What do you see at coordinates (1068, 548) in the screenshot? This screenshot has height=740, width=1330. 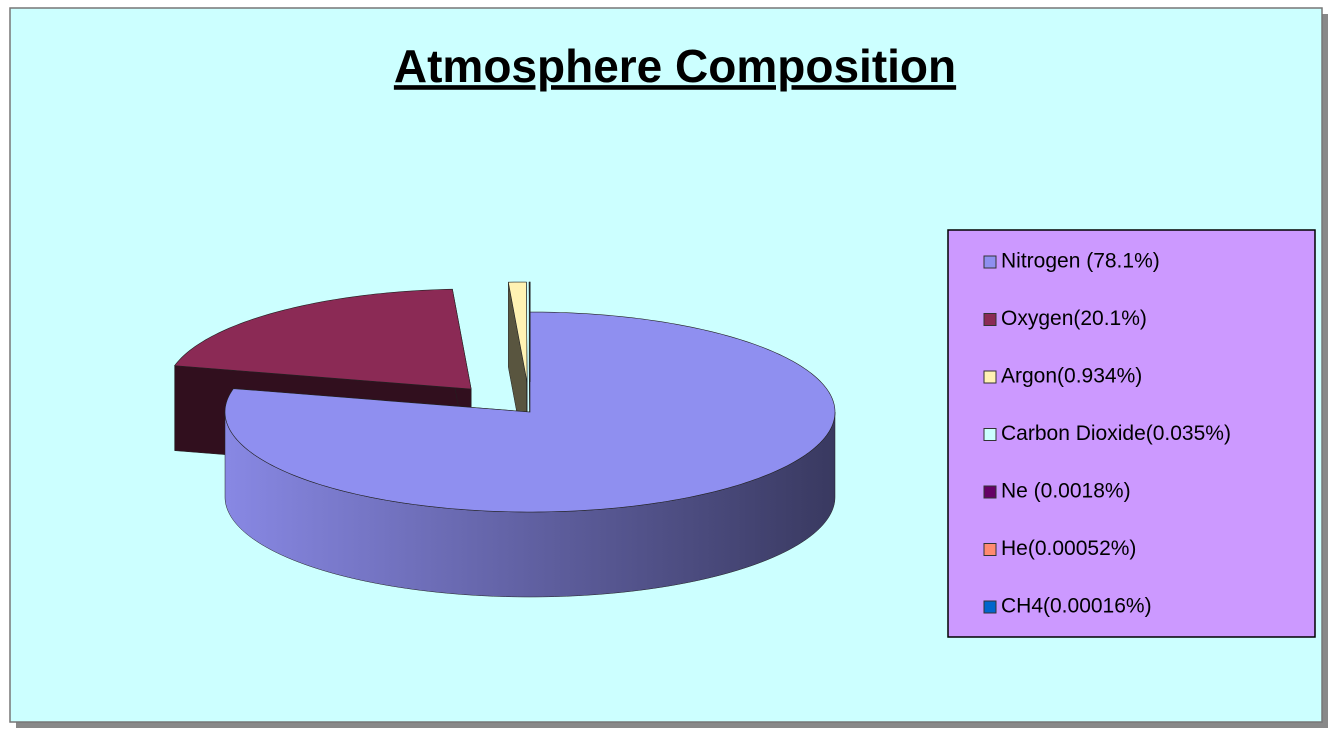 I see `legend-label: He(0.00052%)` at bounding box center [1068, 548].